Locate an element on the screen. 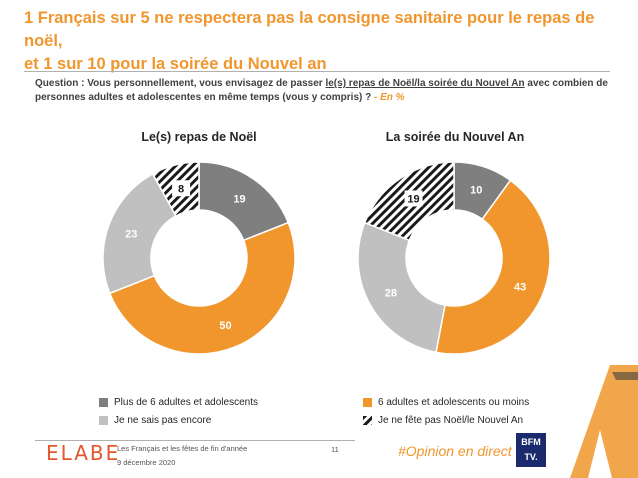 The width and height of the screenshot is (638, 478). value-label-noel-3: 8 is located at coordinates (181, 189).